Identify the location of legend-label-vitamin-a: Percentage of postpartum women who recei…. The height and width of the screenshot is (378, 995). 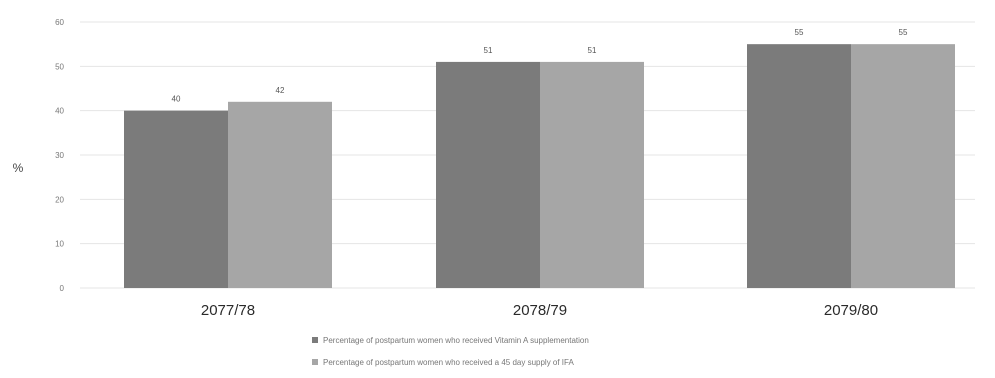
(456, 340).